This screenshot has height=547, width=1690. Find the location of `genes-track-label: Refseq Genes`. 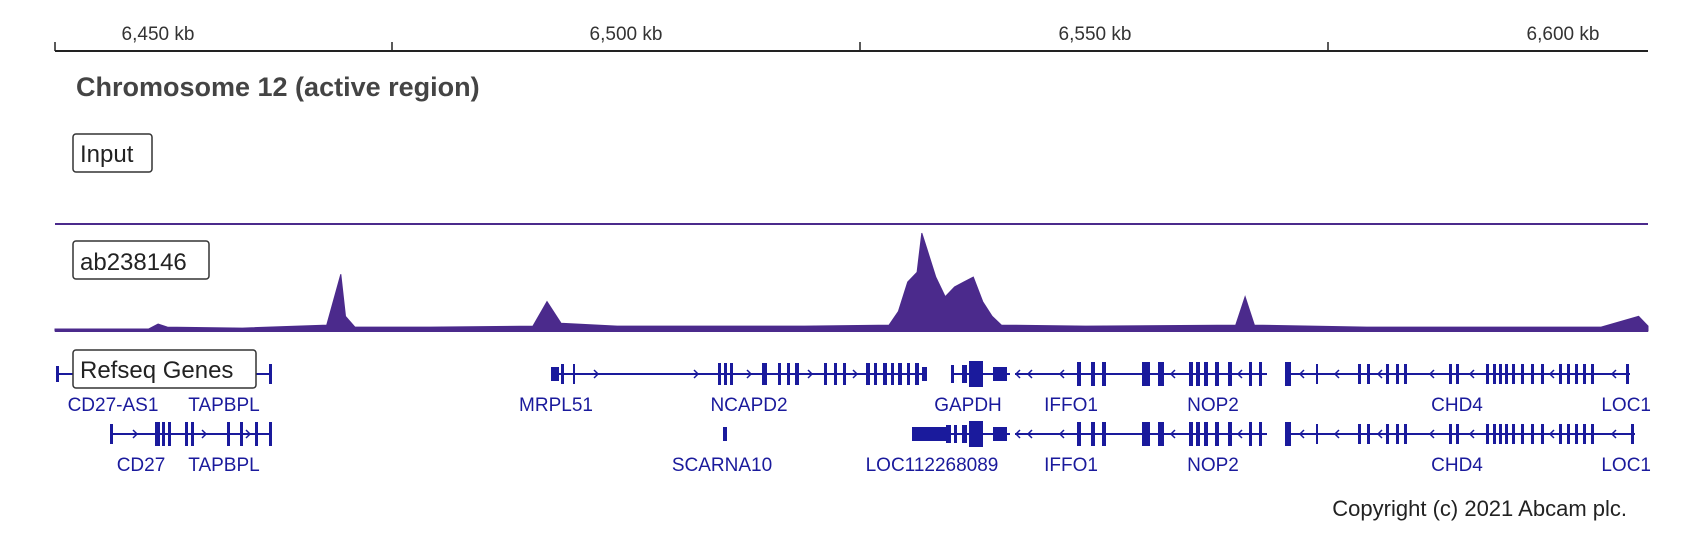

genes-track-label: Refseq Genes is located at coordinates (156, 370).